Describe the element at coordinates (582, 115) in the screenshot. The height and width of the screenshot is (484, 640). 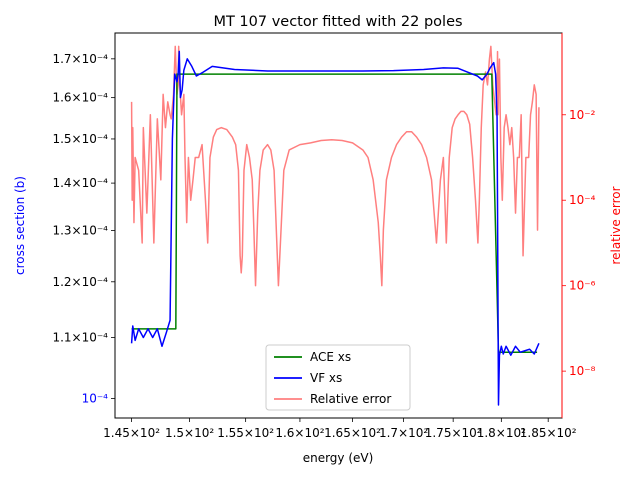
I see `y-right-tick-label: 10⁻²` at that location.